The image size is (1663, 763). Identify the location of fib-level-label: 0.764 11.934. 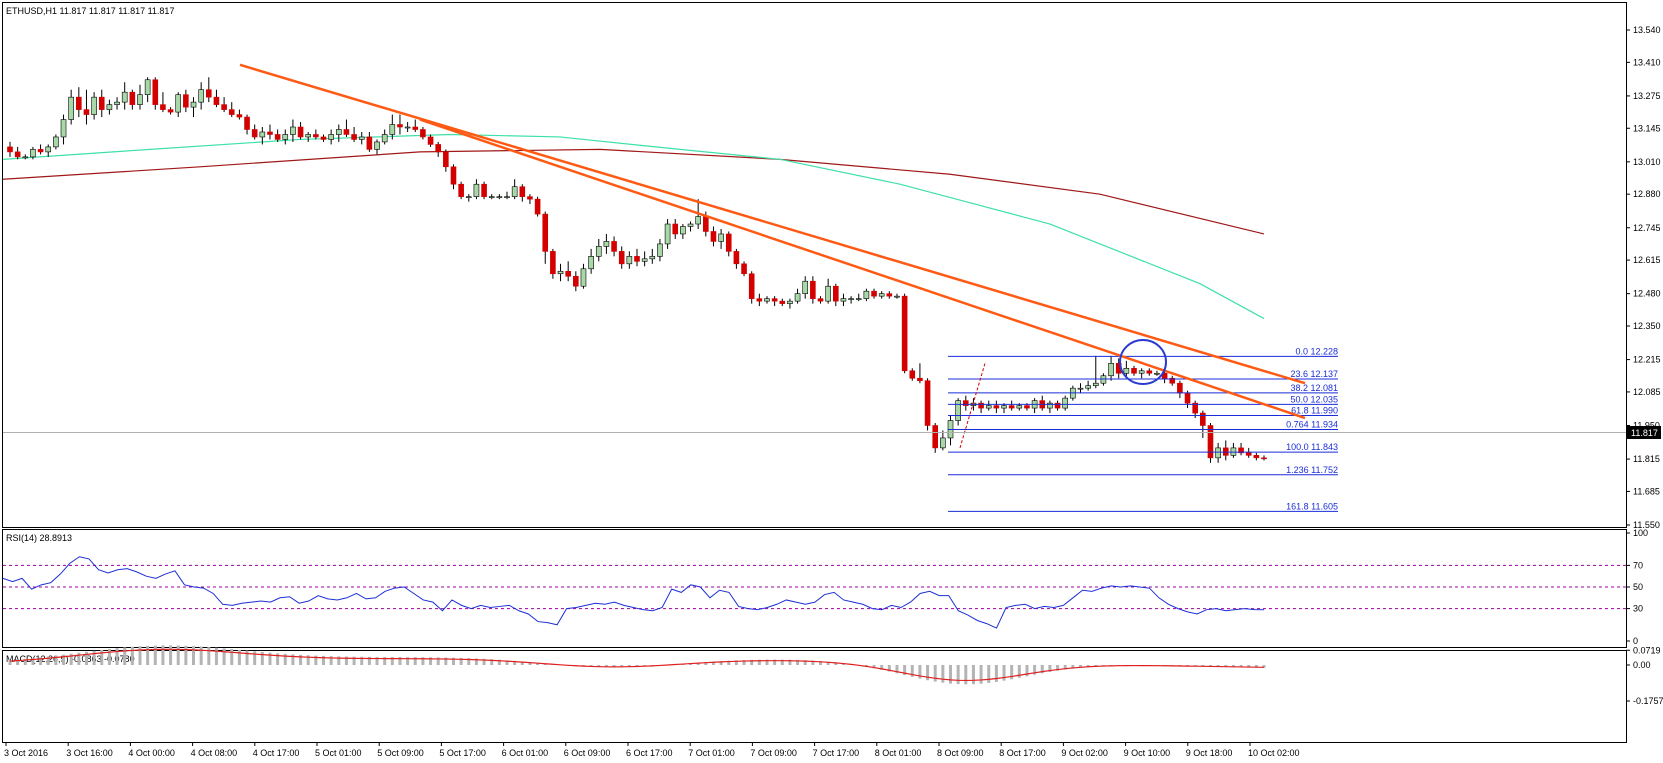
(1312, 424).